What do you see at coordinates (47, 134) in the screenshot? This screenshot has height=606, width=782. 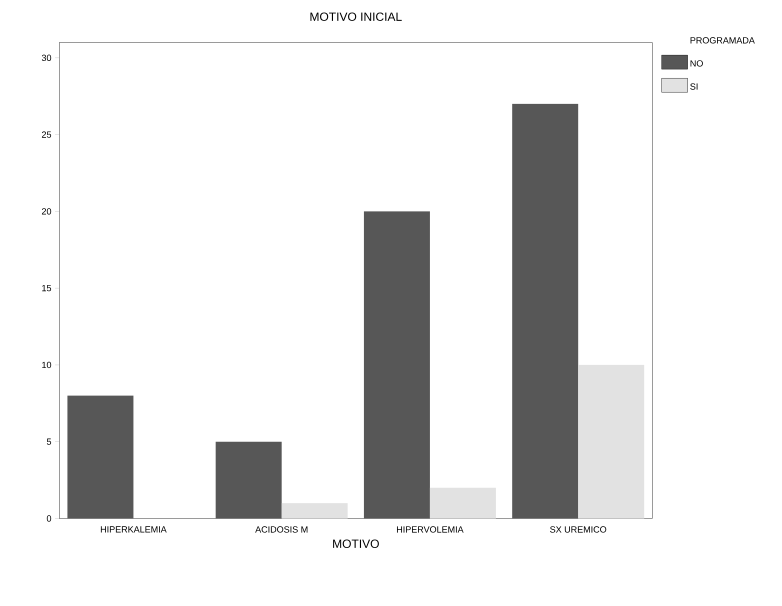 I see `y-tick-label: 25` at bounding box center [47, 134].